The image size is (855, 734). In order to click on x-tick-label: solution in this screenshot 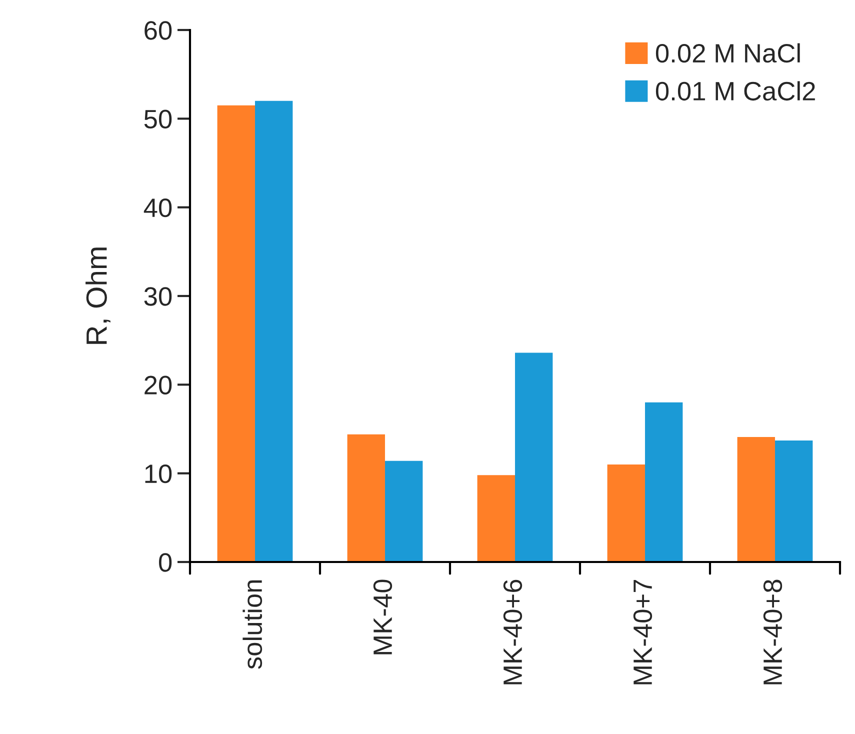, I will do `click(252, 624)`.